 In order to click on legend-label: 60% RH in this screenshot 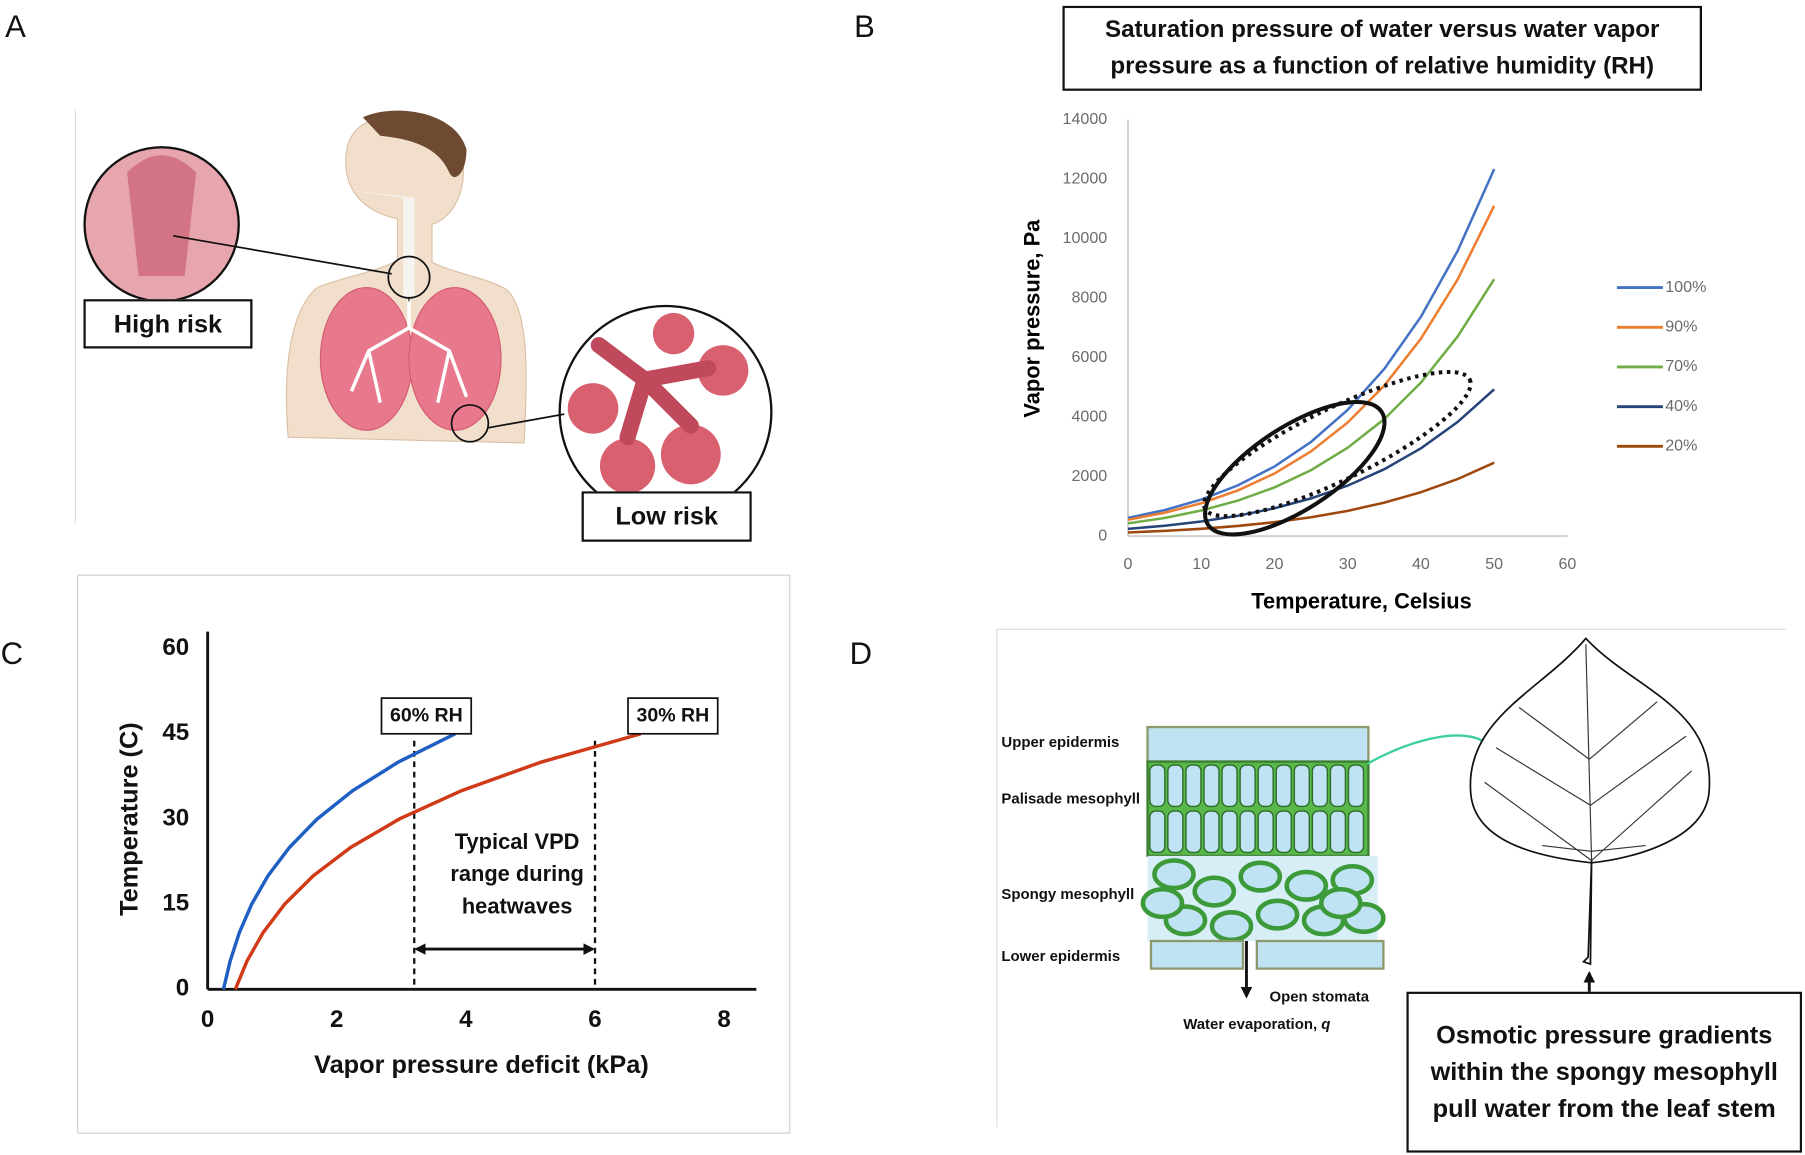, I will do `click(426, 716)`.